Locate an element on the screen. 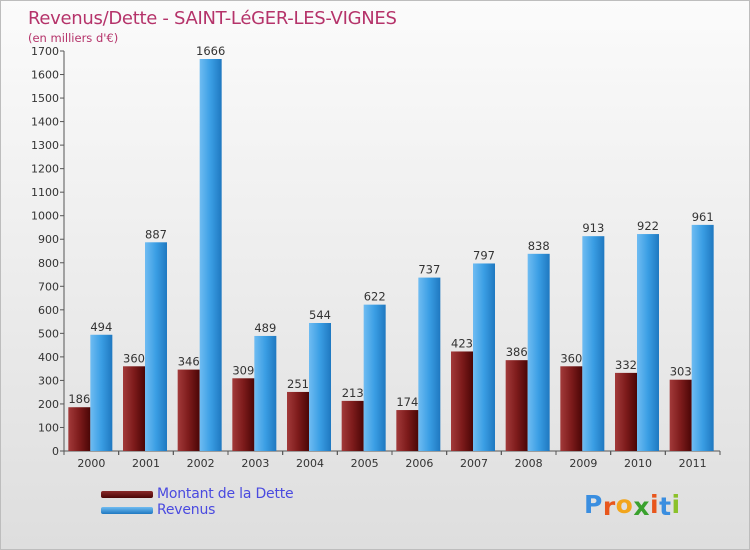 The image size is (750, 550). y-tick-label: 700 is located at coordinates (48, 286).